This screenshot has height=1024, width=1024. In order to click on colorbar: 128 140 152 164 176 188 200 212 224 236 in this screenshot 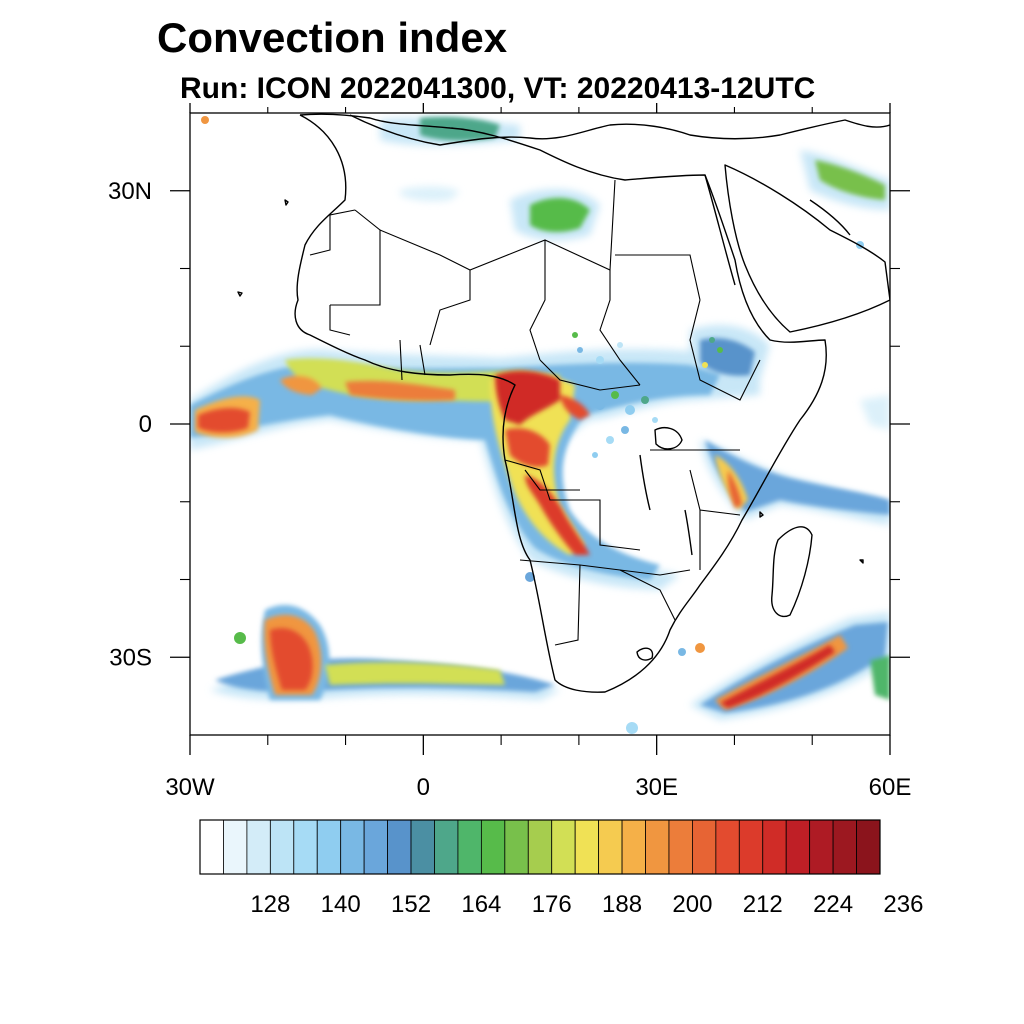, I will do `click(561, 868)`.